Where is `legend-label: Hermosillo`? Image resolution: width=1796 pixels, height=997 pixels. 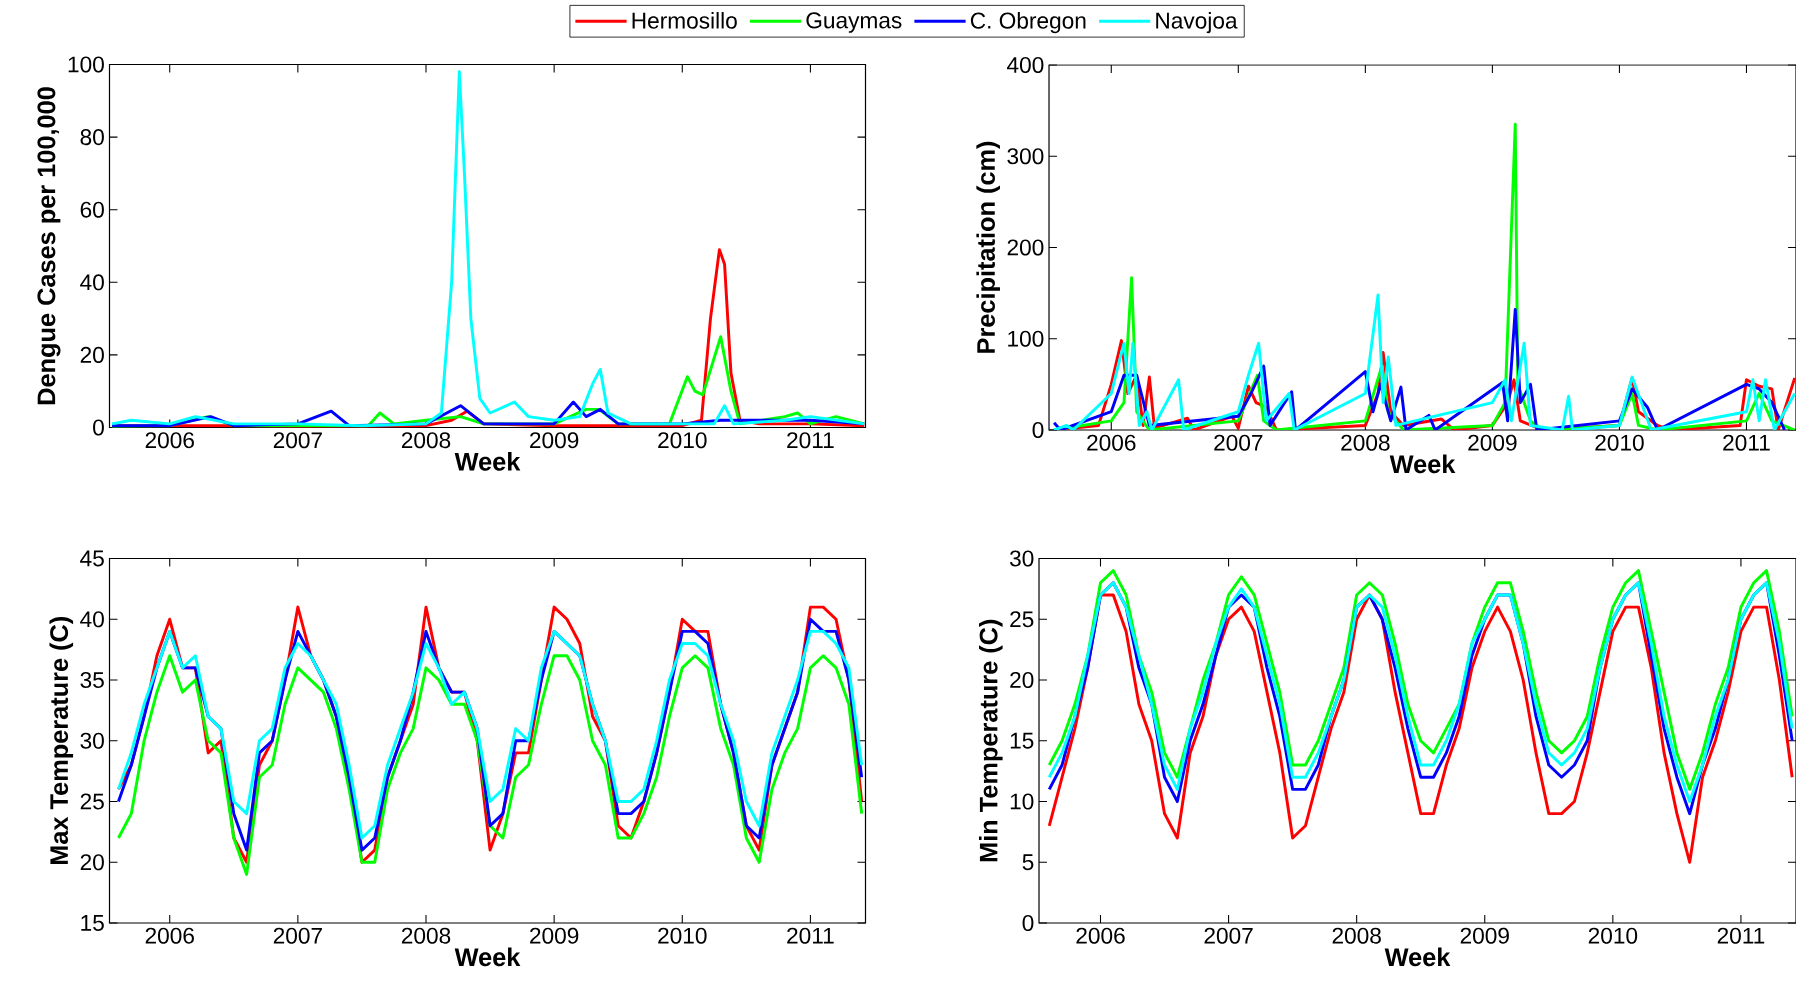 legend-label: Hermosillo is located at coordinates (684, 20).